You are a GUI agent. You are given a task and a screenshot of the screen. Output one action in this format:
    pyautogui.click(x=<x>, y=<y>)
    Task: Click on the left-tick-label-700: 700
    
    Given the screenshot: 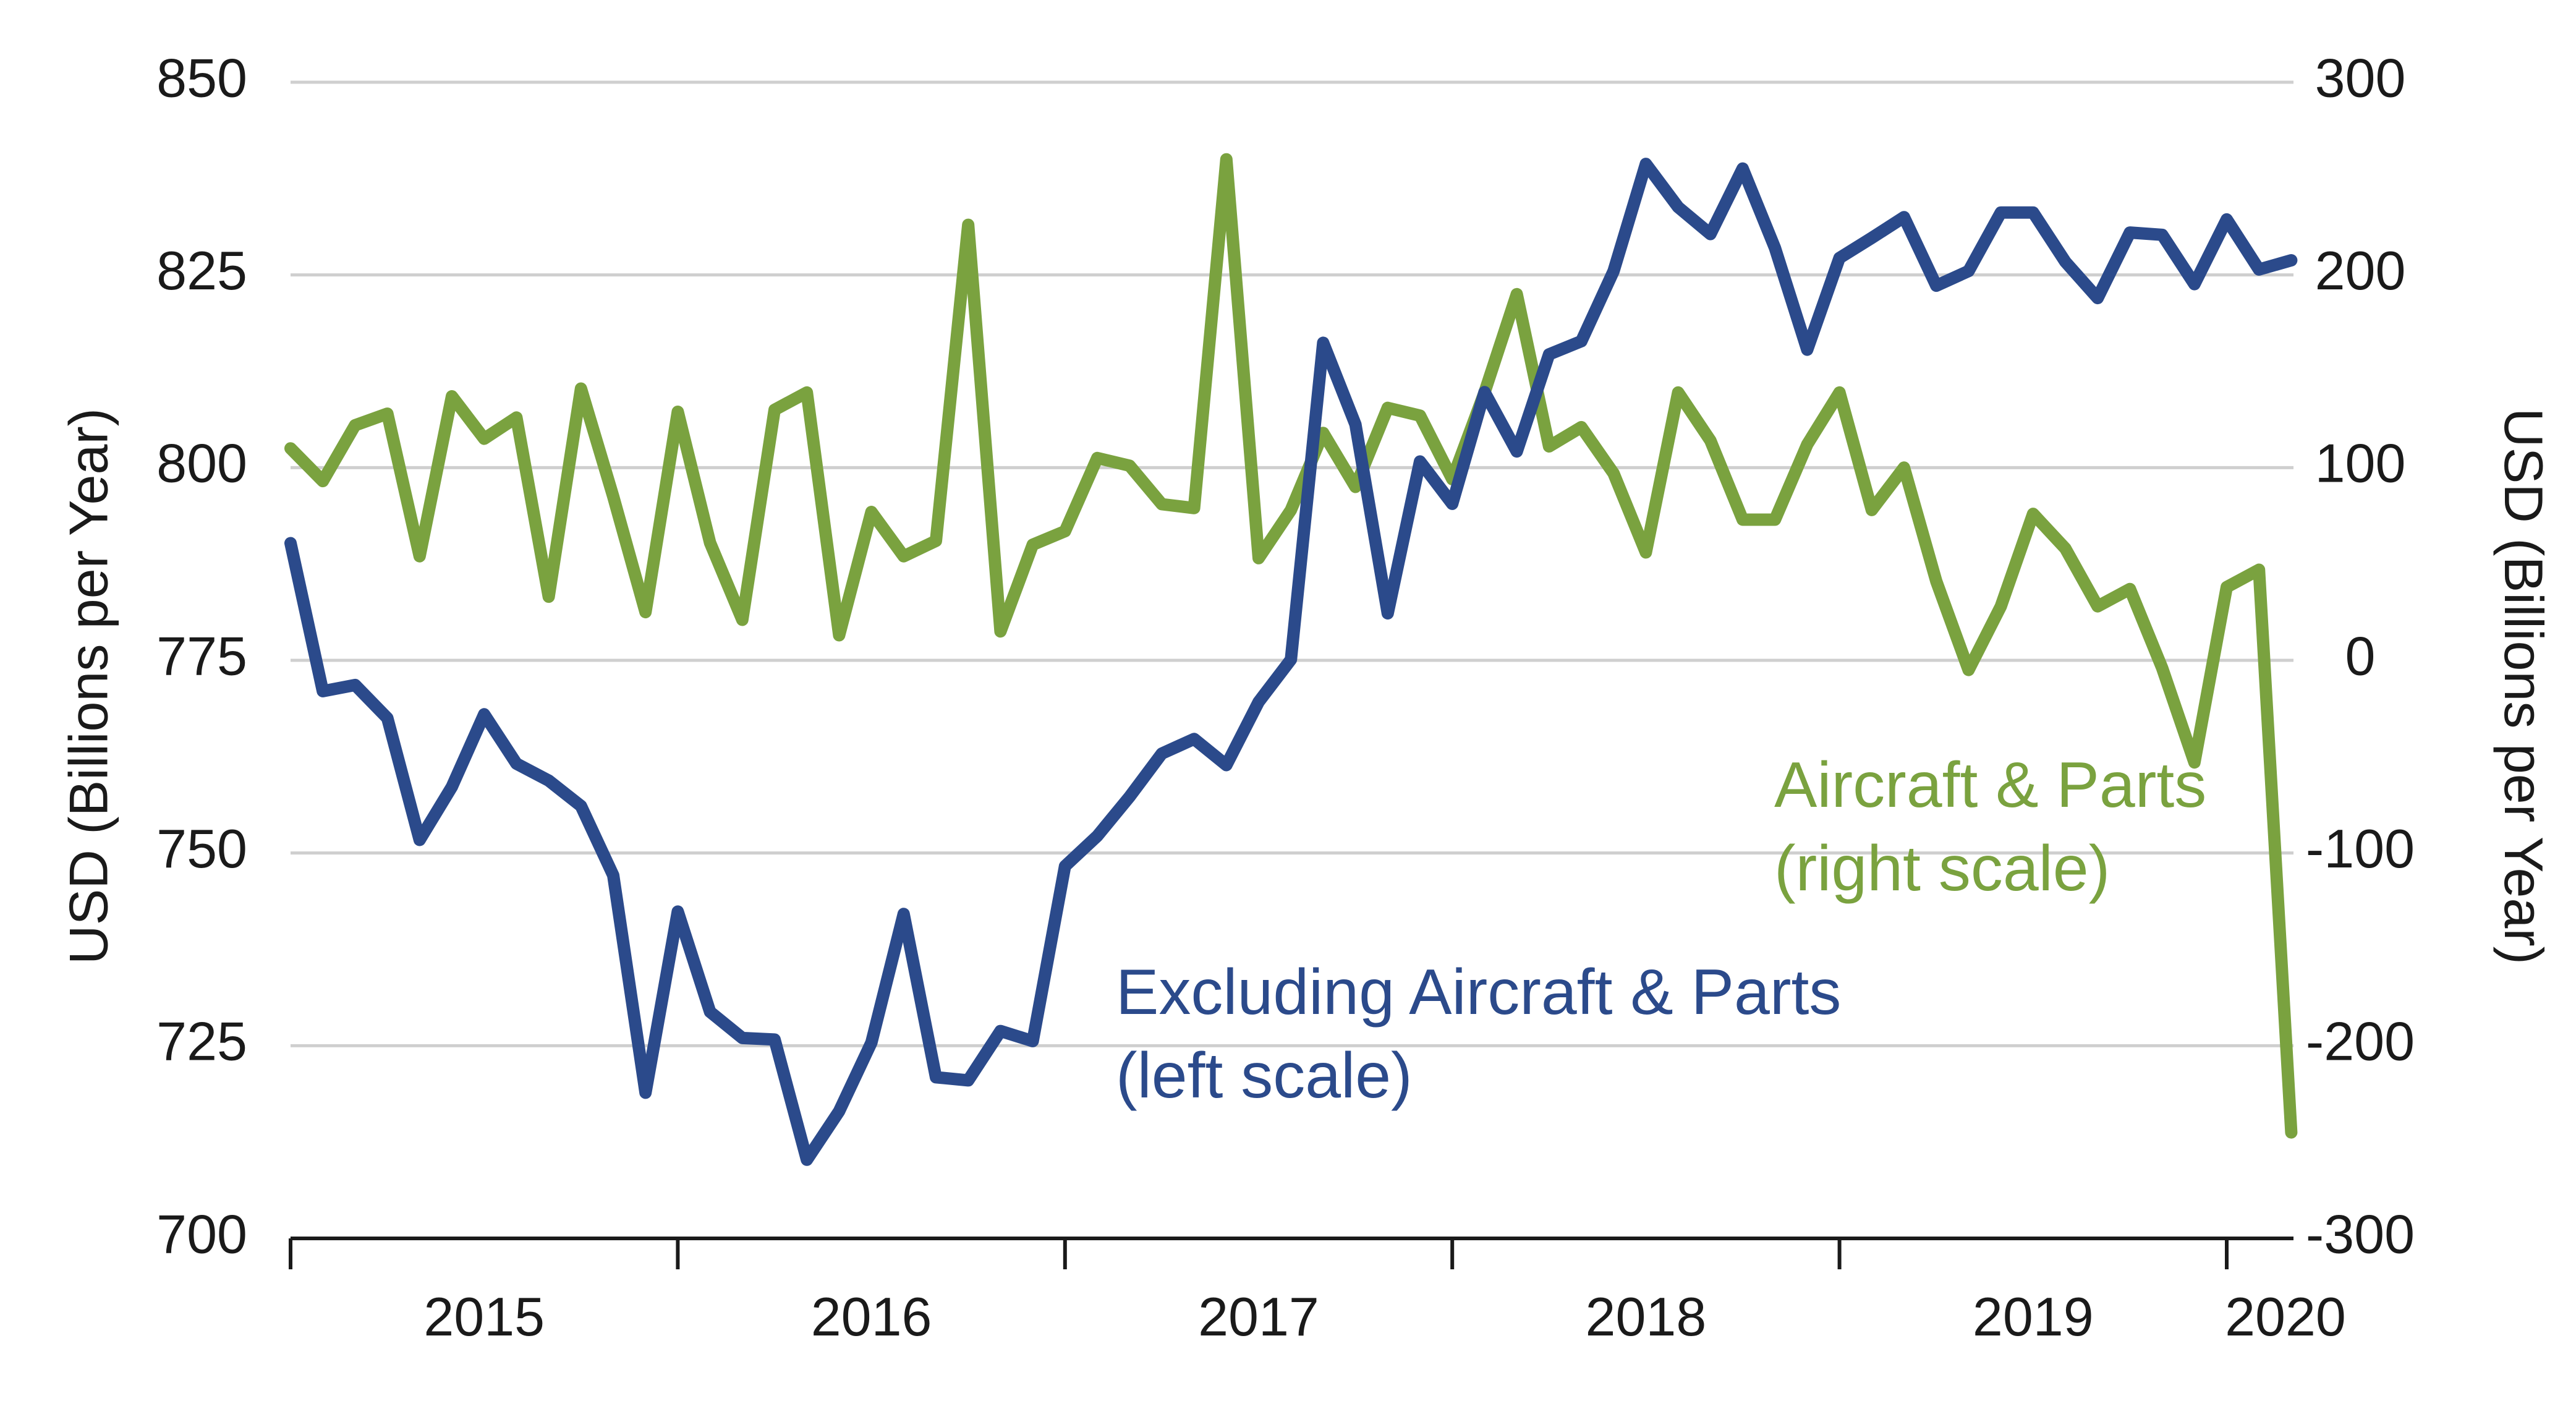 What is the action you would take?
    pyautogui.click(x=201, y=1233)
    